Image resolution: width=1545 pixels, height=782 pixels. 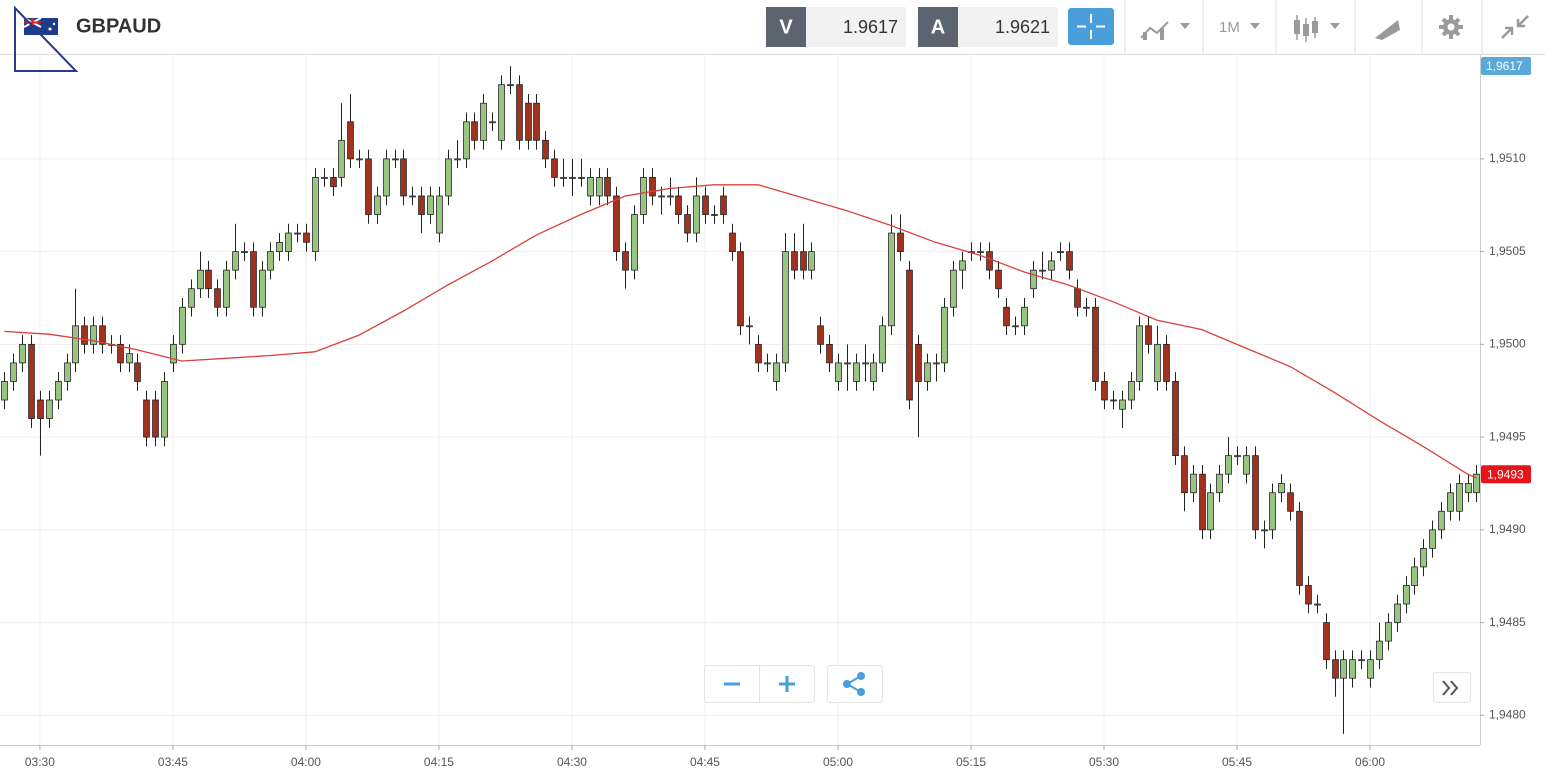 What do you see at coordinates (46, 38) in the screenshot?
I see `corner-triangle` at bounding box center [46, 38].